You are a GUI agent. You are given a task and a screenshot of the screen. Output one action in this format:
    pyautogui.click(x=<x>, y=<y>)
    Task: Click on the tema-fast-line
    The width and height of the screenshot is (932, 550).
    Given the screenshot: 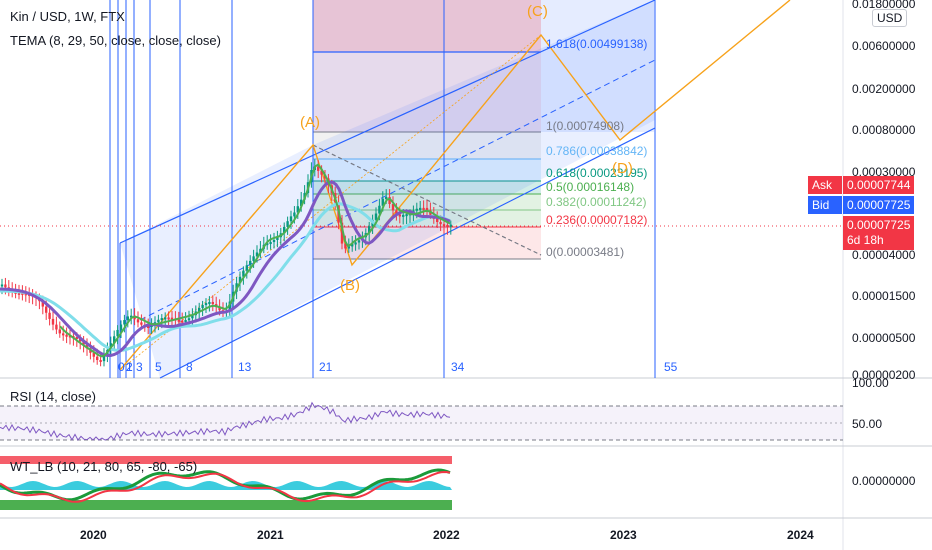 What is the action you would take?
    pyautogui.click(x=255, y=260)
    